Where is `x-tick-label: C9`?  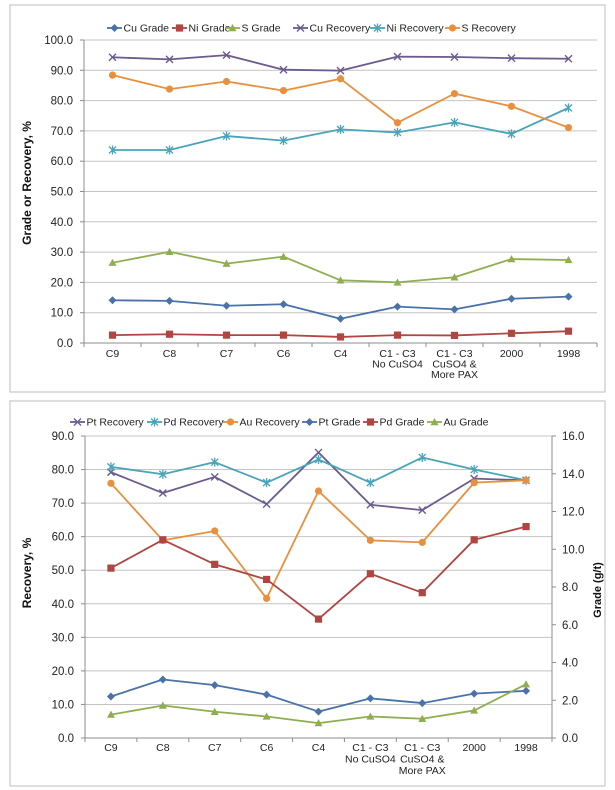 x-tick-label: C9 is located at coordinates (113, 354).